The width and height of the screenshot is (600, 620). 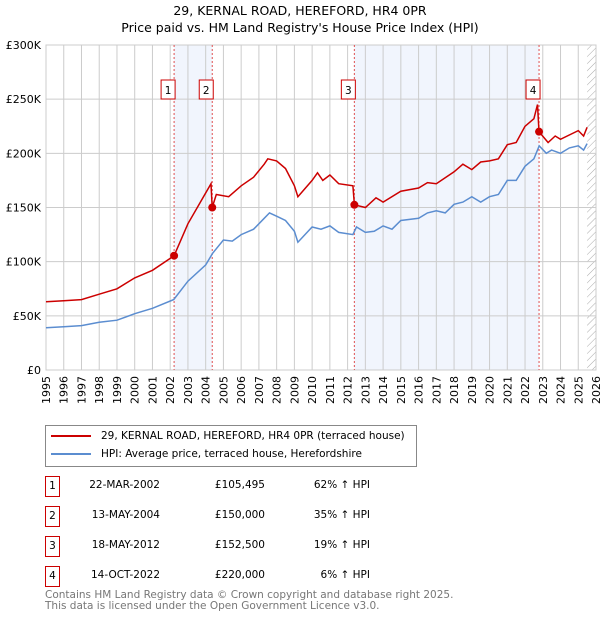 I want to click on transaction-row: 4 14-OCT-2022 £220,000 6% ↑ HPI, so click(x=210, y=576).